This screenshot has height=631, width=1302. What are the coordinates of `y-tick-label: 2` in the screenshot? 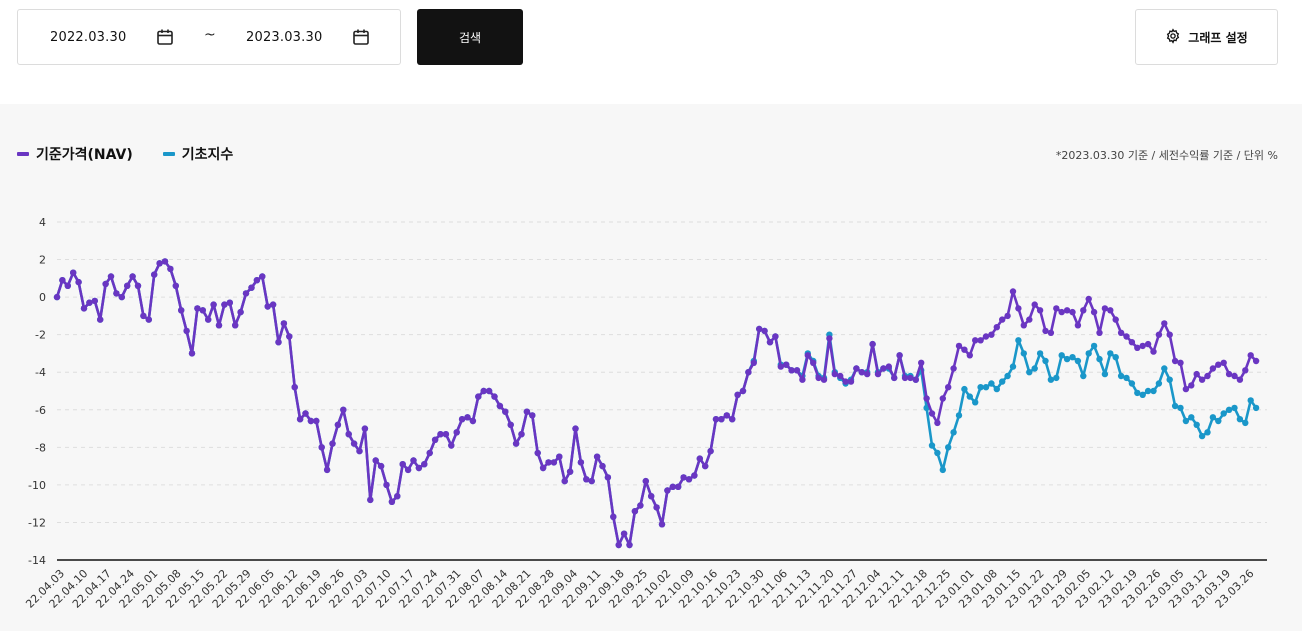 It's located at (42, 260).